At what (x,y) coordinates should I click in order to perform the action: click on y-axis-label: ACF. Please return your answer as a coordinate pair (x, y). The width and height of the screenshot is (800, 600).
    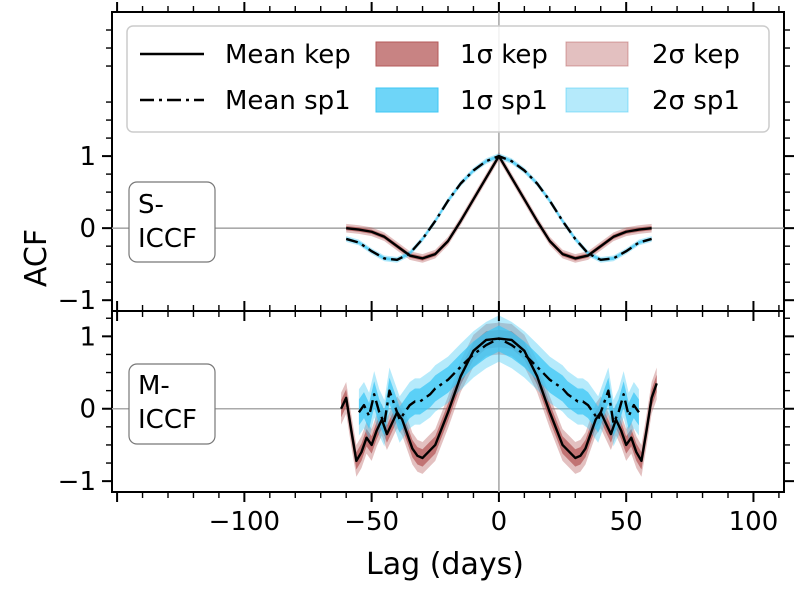
    Looking at the image, I should click on (36, 258).